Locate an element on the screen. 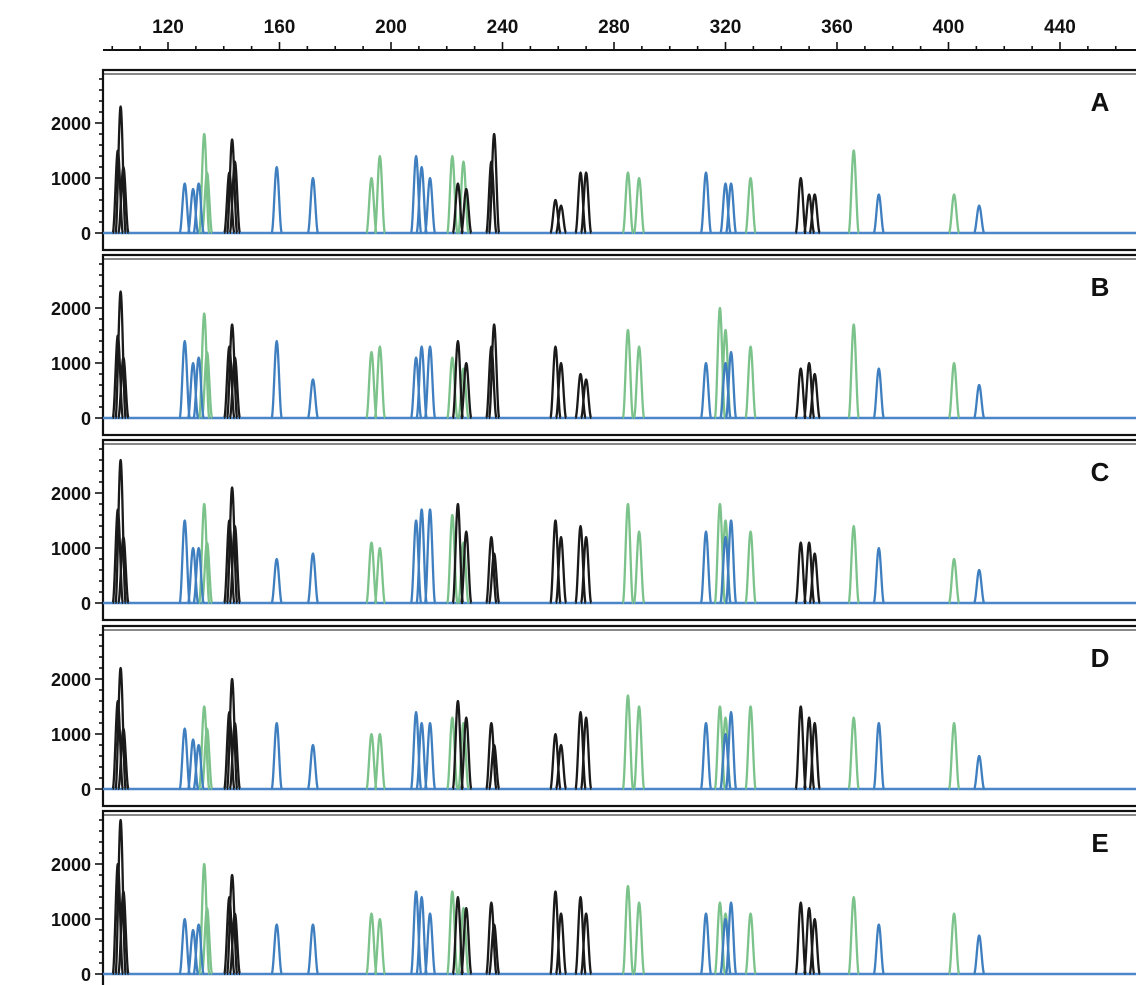 The width and height of the screenshot is (1136, 985). panel-label: B is located at coordinates (1100, 287).